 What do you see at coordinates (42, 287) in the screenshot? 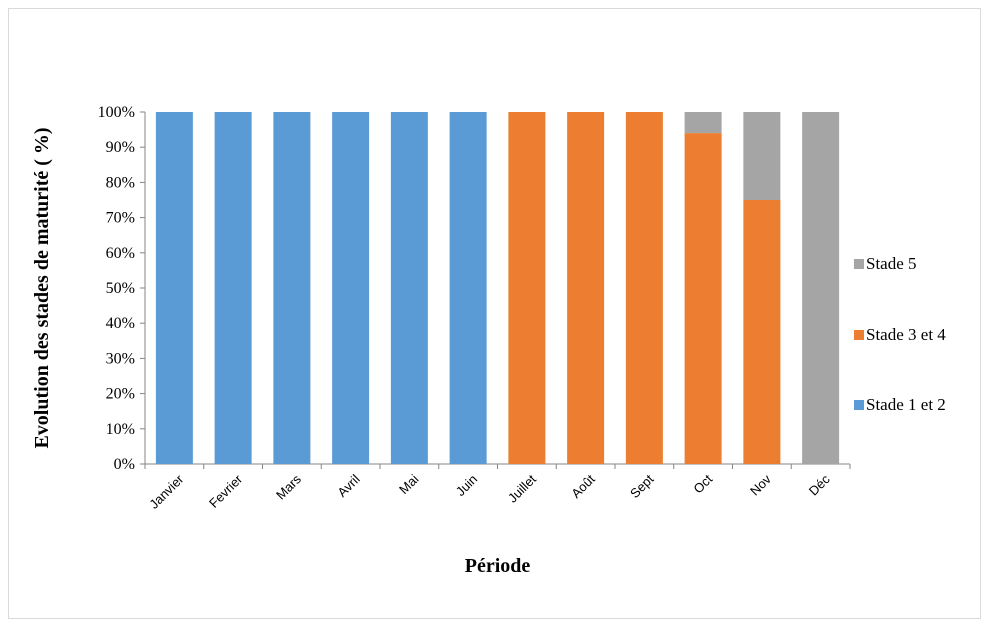
I see `y-axis-title: Evolution des stades de maturité ( %)` at bounding box center [42, 287].